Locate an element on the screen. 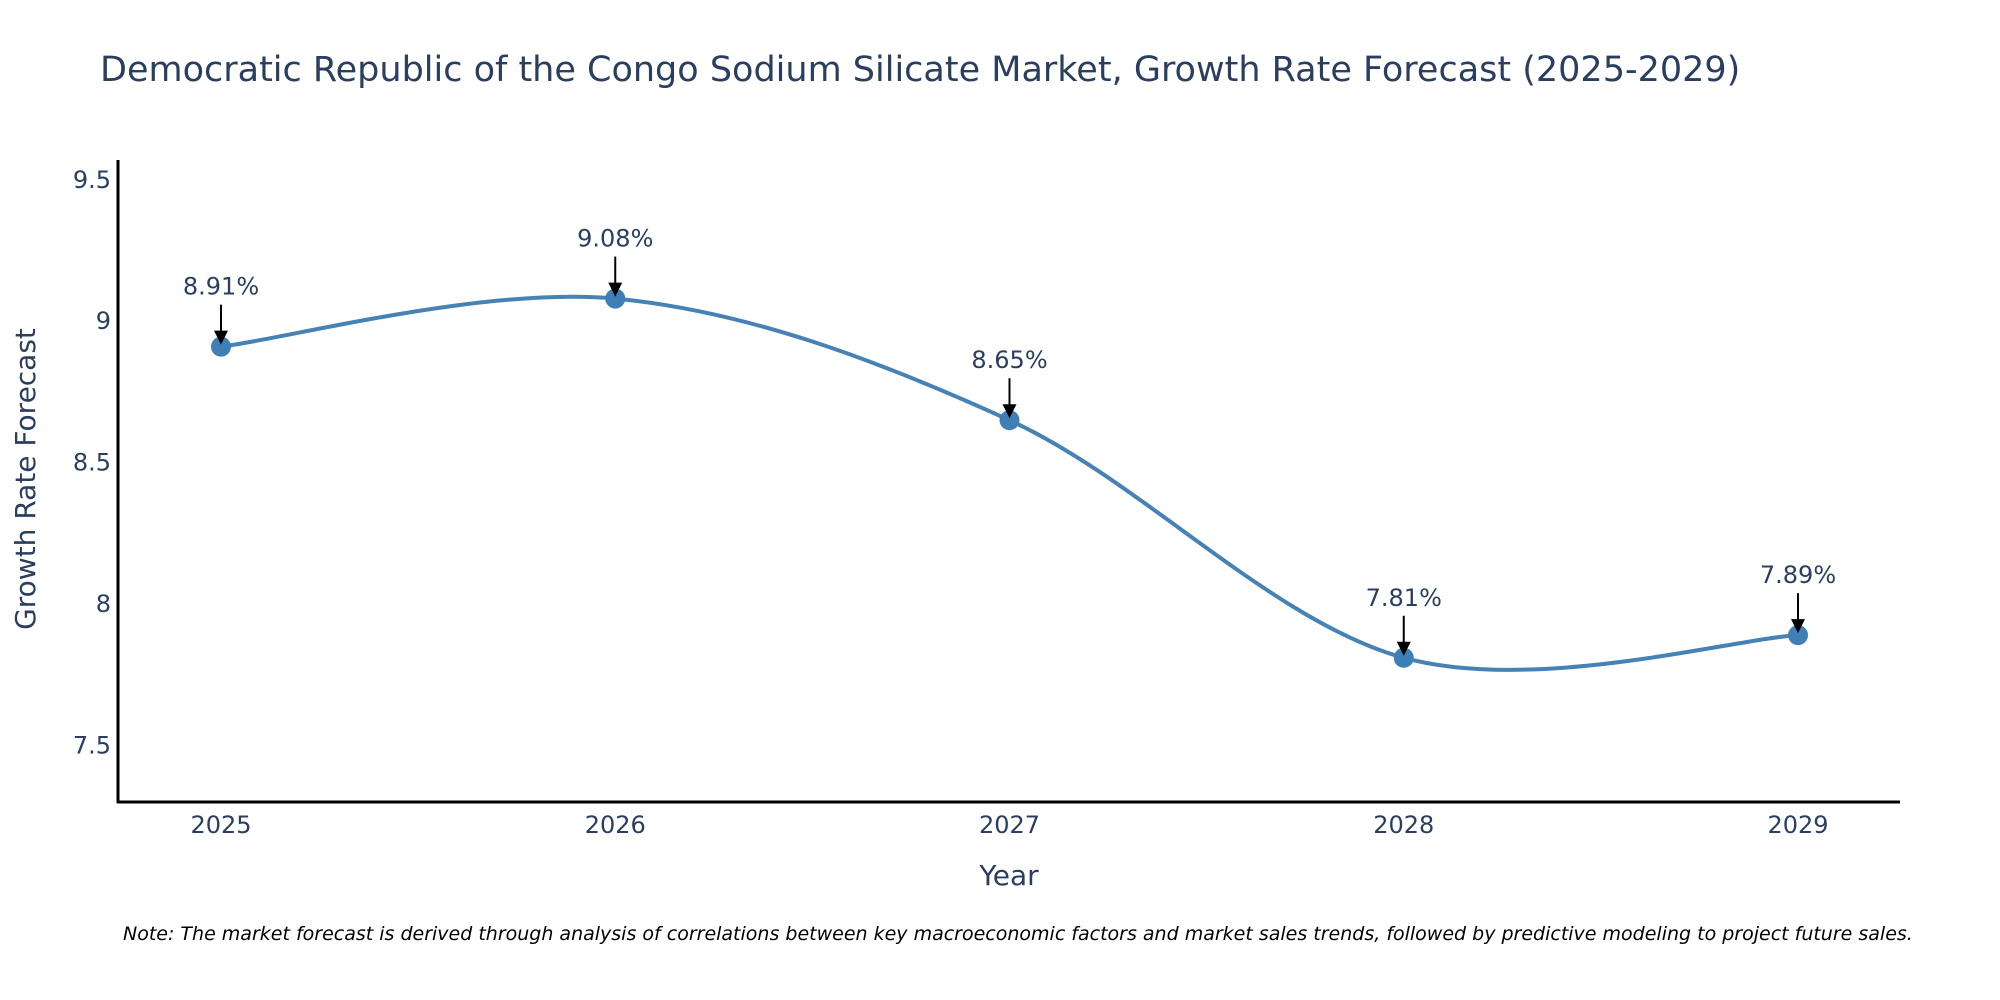 This screenshot has height=1000, width=2000. y-tick-label: 7.5 is located at coordinates (92, 745).